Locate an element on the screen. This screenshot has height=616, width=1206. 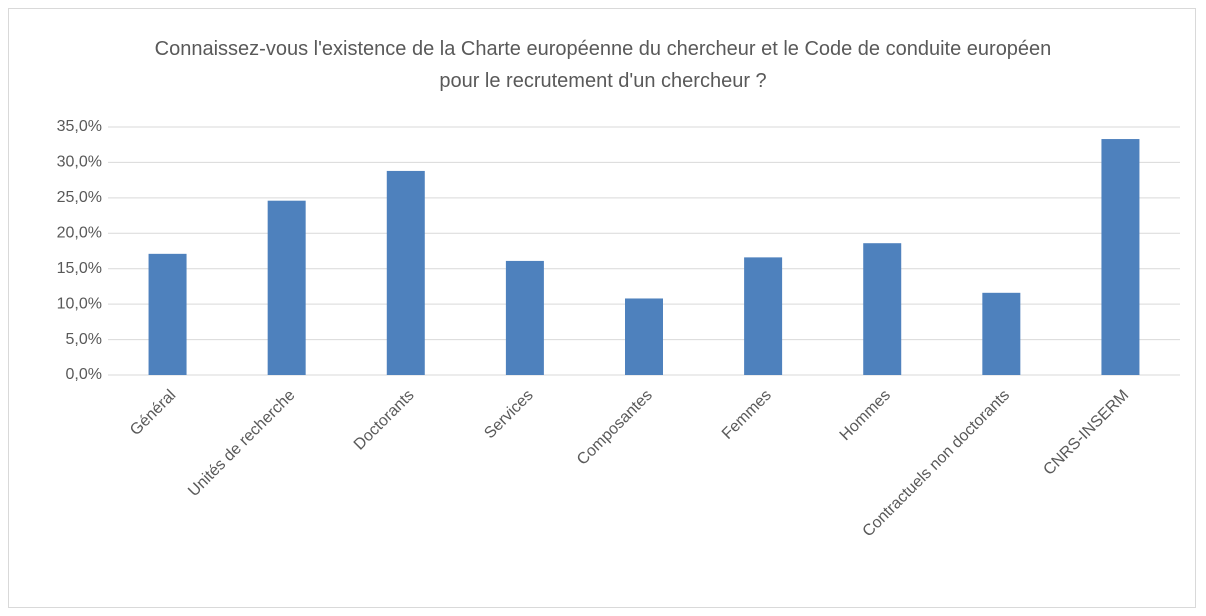
y-tick-label: 15,0% is located at coordinates (79, 268).